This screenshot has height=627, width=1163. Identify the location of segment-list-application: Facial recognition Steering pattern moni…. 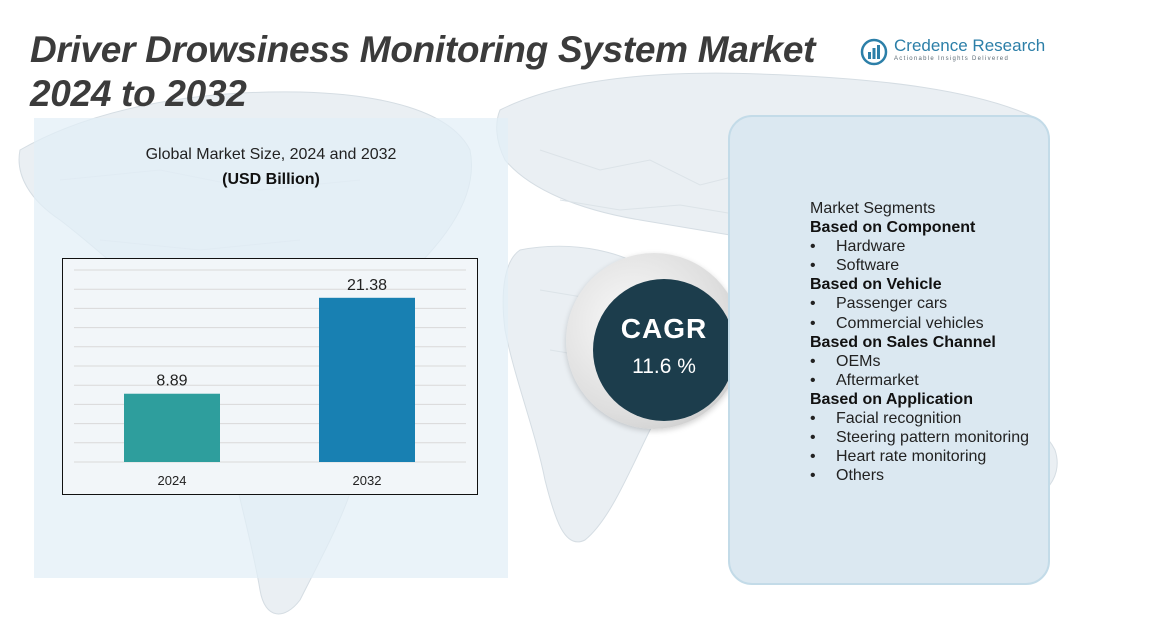
(930, 447).